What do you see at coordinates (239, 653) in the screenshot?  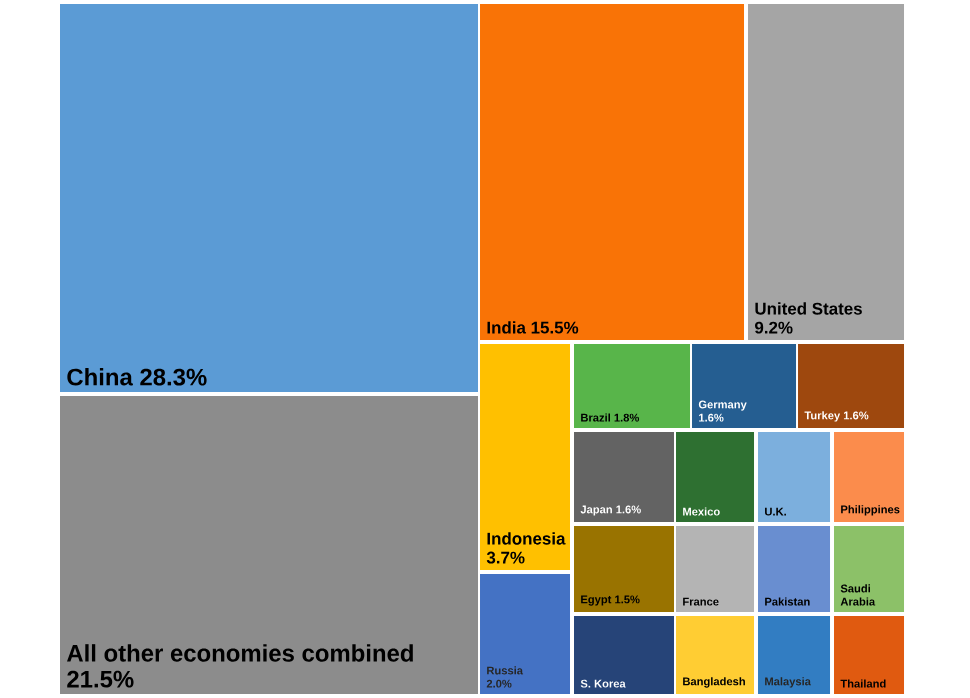 I see `category-label: All other economies combined` at bounding box center [239, 653].